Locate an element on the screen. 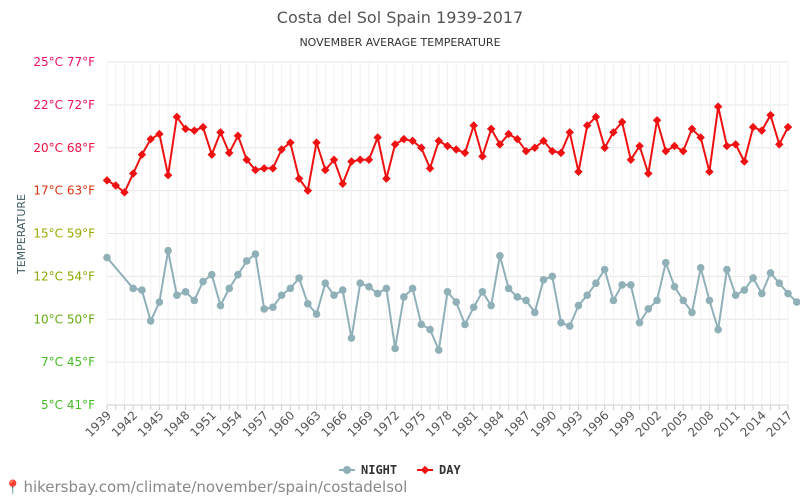  x-tick-label: 1990 is located at coordinates (543, 423).